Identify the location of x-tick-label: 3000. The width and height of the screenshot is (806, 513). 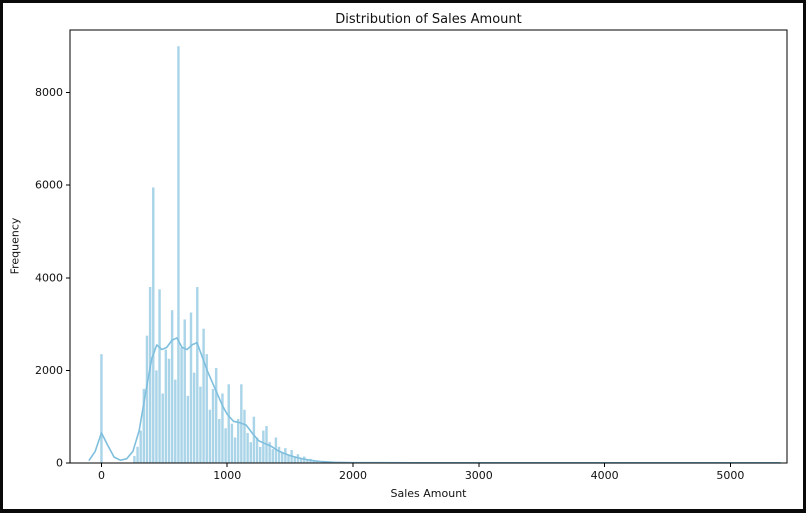
(479, 475).